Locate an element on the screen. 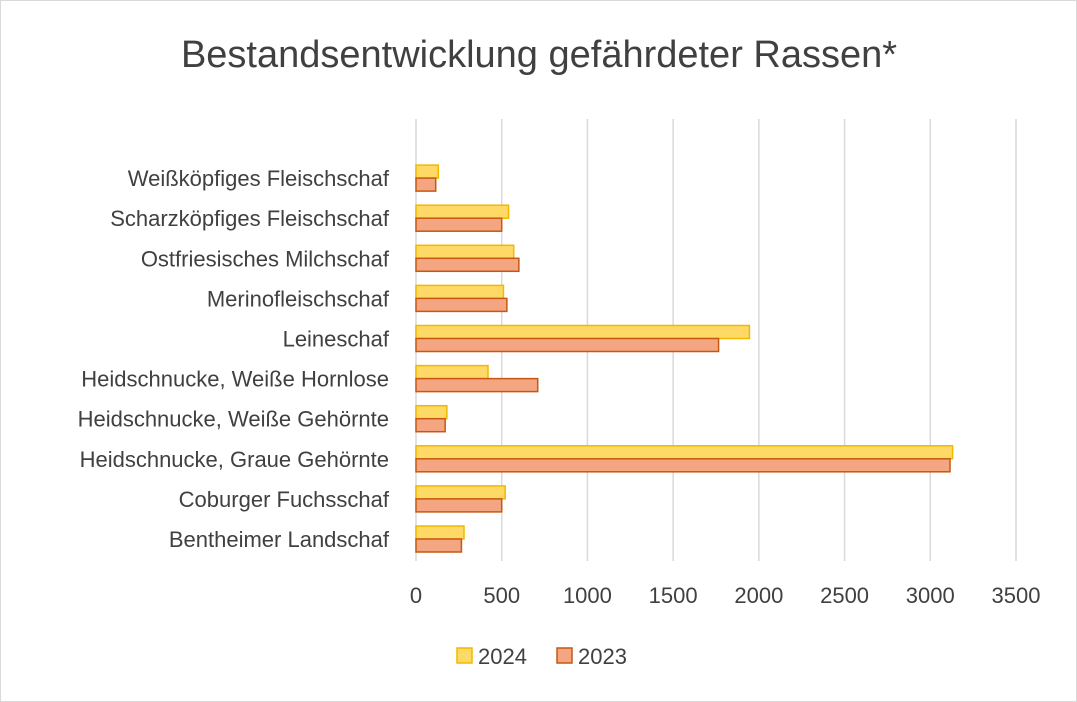 Image resolution: width=1077 pixels, height=702 pixels. x-tick-labels: 0 500 1000 1500 2000 2500 3000 3500 is located at coordinates (725, 595).